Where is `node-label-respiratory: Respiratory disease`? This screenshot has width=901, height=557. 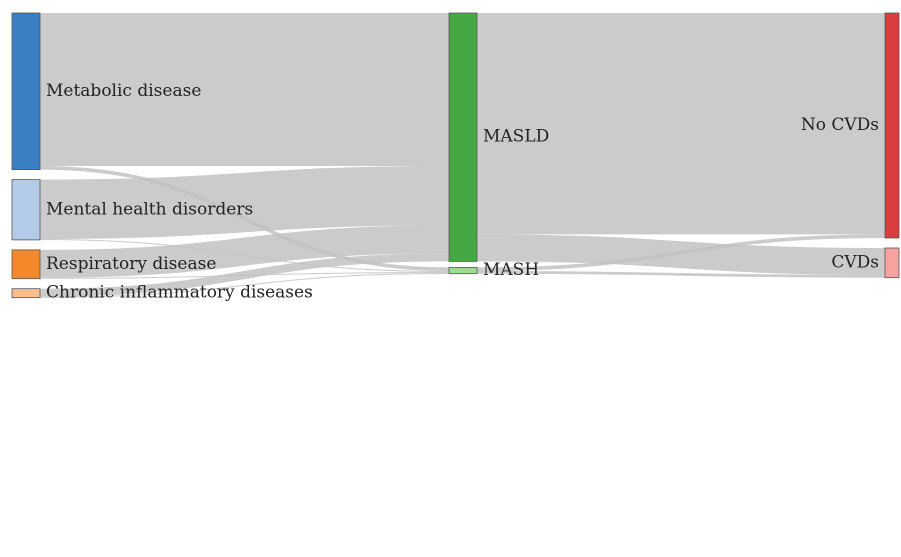
node-label-respiratory: Respiratory disease is located at coordinates (131, 264).